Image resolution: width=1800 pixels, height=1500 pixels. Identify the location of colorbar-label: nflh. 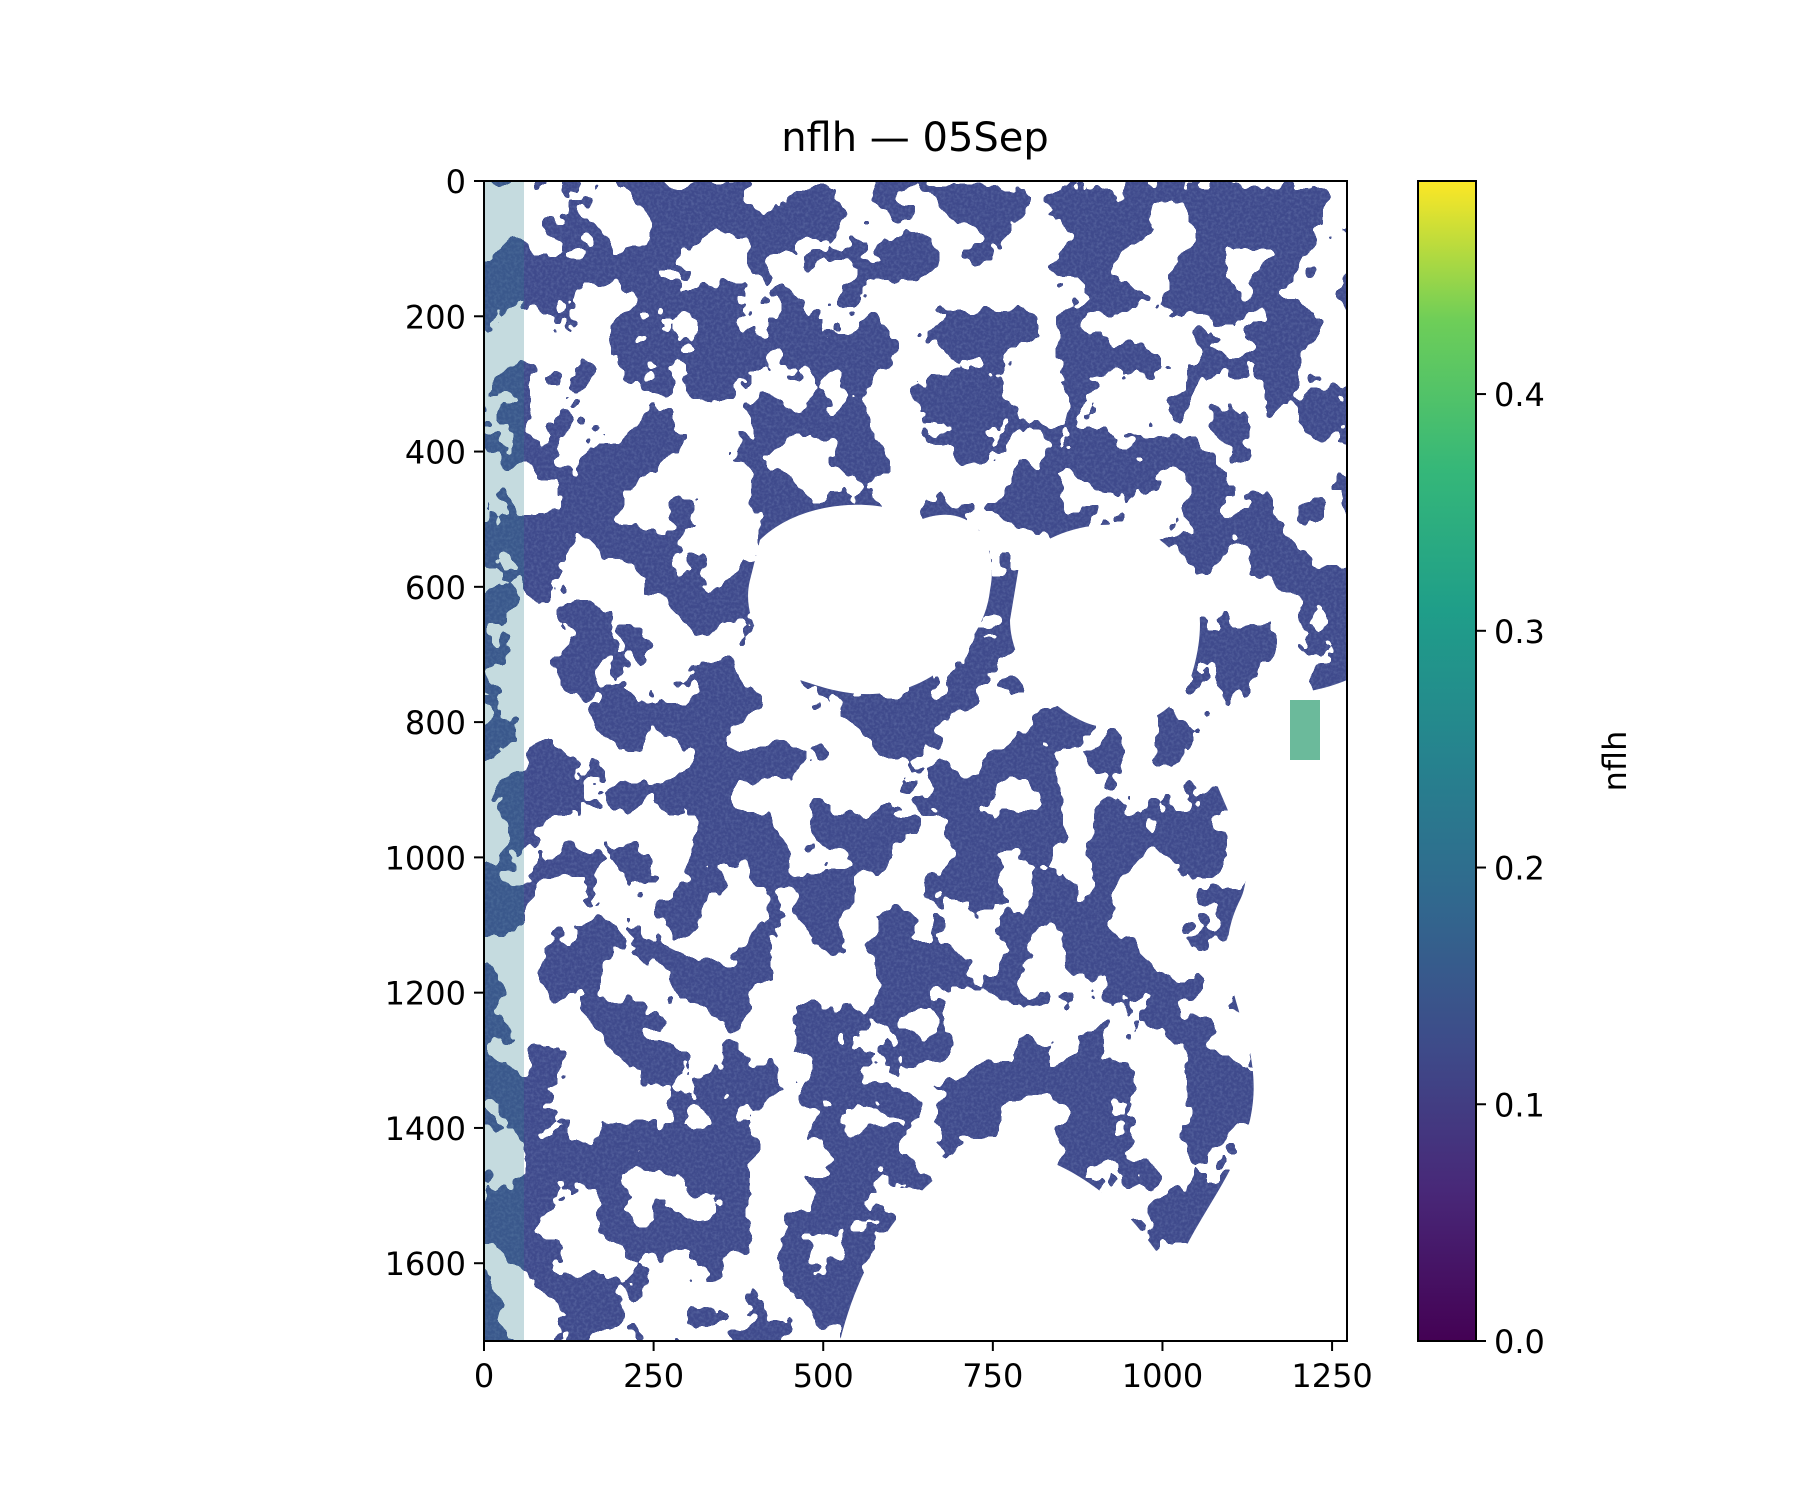
(1615, 761).